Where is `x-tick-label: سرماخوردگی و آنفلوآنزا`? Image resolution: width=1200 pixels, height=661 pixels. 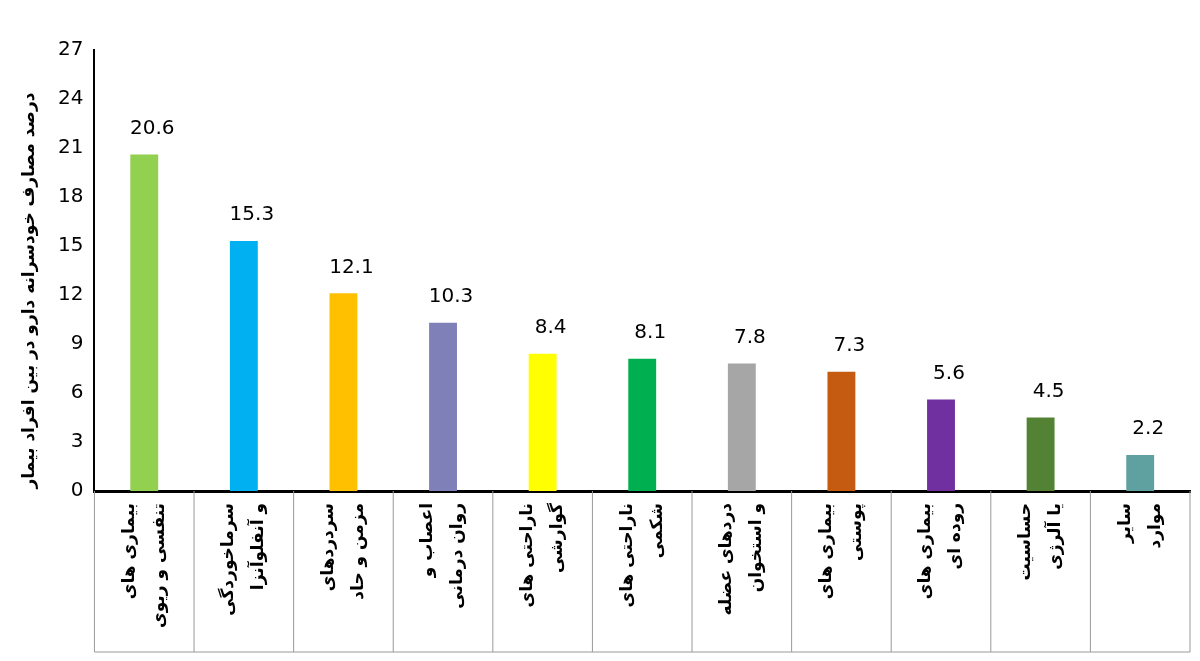
x-tick-label: سرماخوردگی و آنفلوآنزا is located at coordinates (243, 559).